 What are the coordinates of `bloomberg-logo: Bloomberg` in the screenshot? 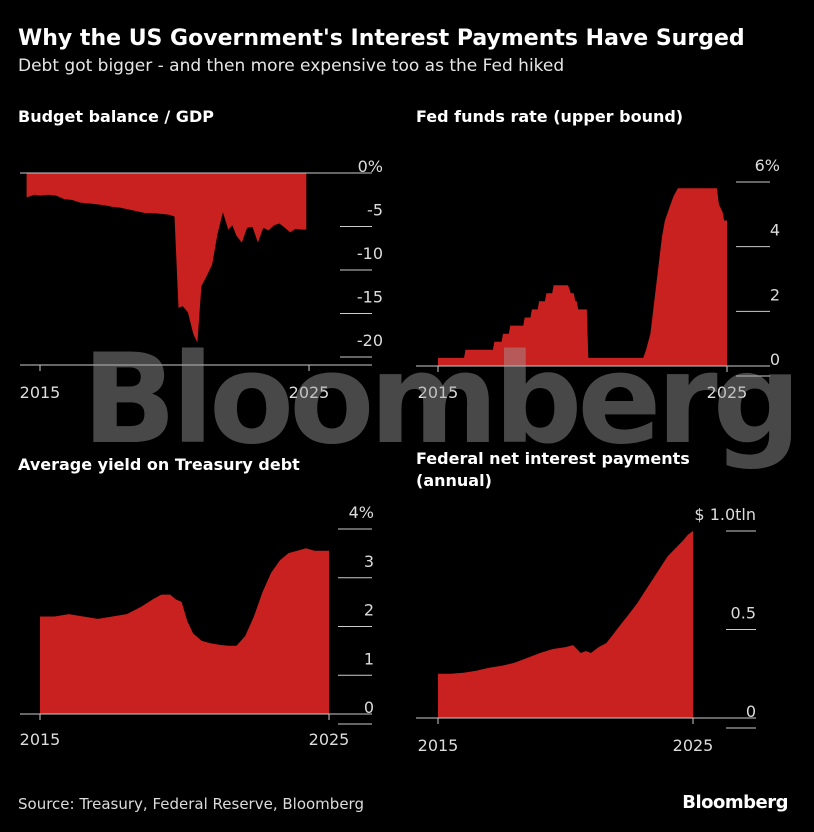 It's located at (735, 802).